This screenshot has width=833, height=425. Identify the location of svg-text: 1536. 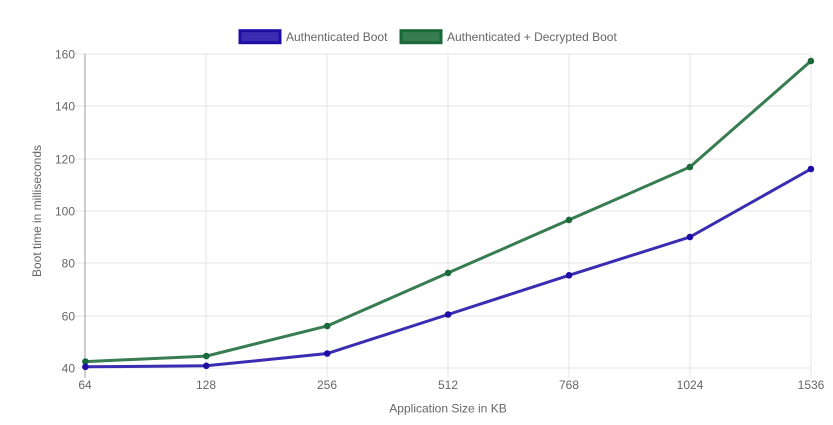
(811, 385).